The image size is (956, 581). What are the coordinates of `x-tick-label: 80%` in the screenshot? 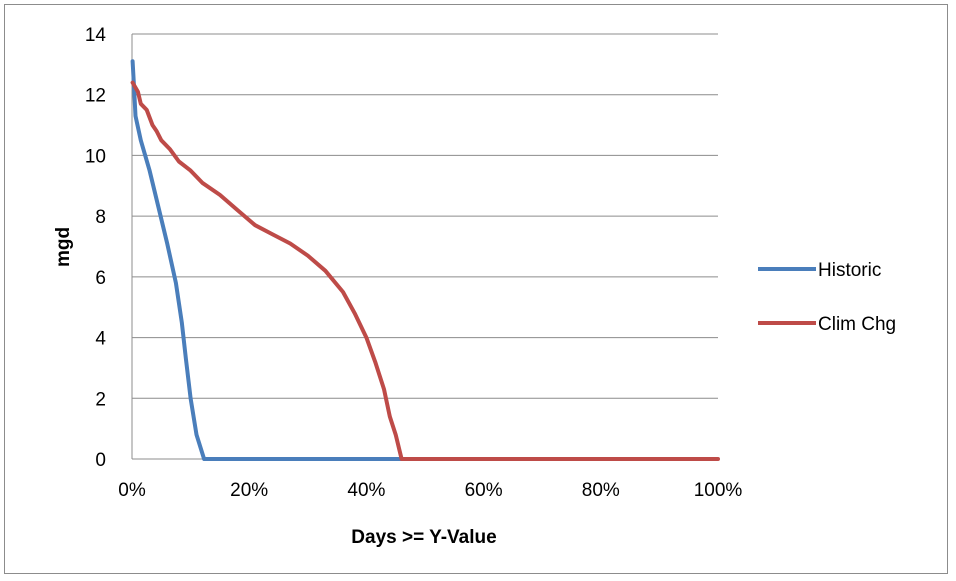 It's located at (601, 490).